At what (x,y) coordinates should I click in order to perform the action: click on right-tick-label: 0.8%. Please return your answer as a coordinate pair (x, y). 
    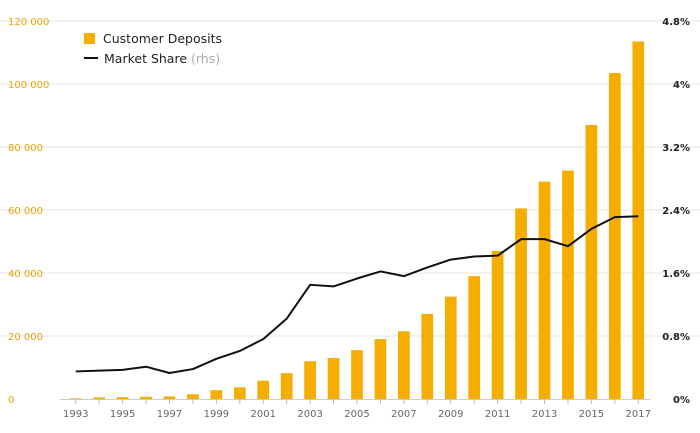
    Looking at the image, I should click on (676, 337).